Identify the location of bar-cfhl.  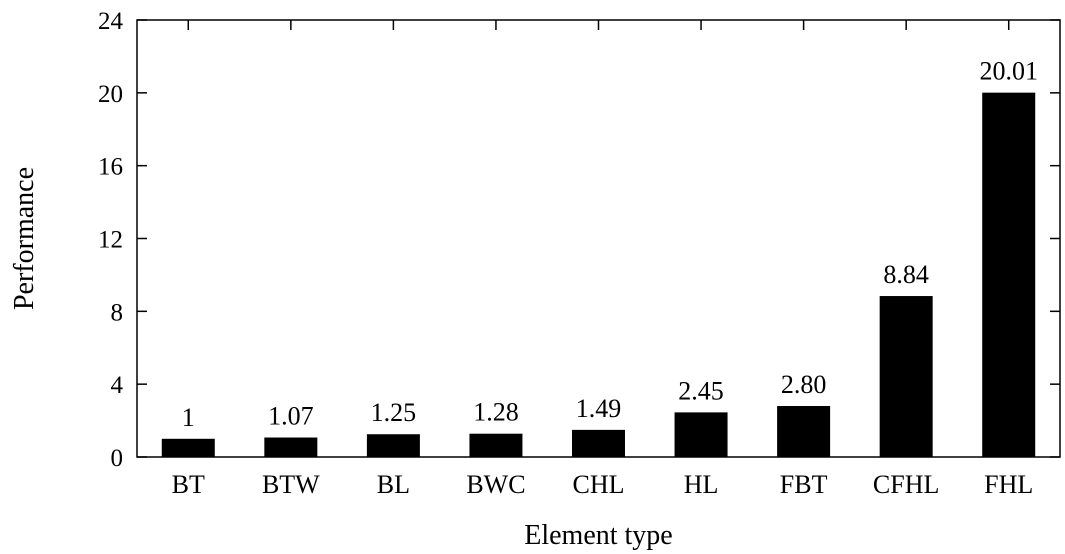
(906, 376).